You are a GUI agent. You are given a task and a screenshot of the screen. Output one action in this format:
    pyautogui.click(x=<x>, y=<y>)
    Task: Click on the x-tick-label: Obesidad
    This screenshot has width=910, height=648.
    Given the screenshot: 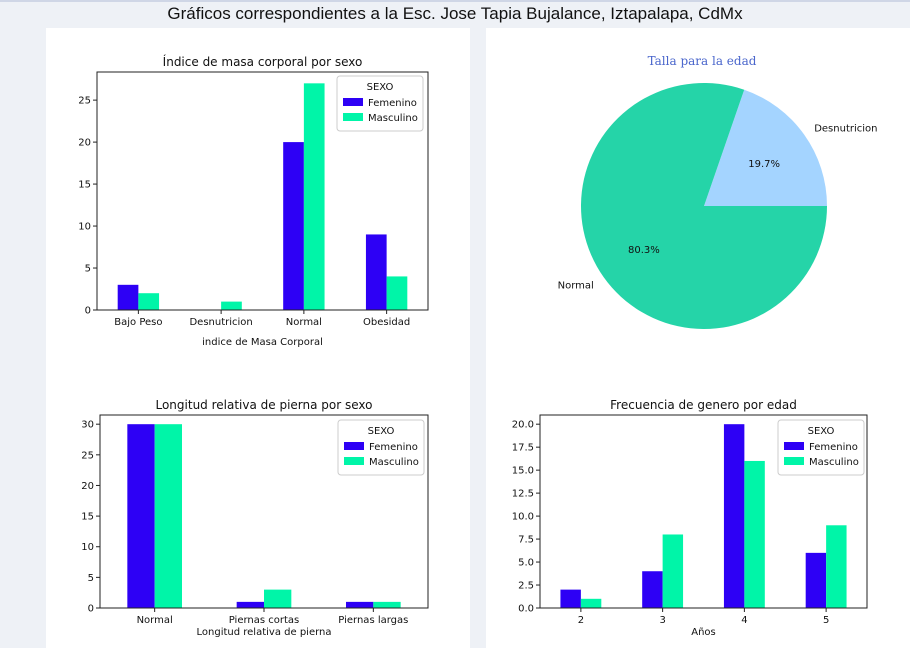 What is the action you would take?
    pyautogui.click(x=386, y=322)
    